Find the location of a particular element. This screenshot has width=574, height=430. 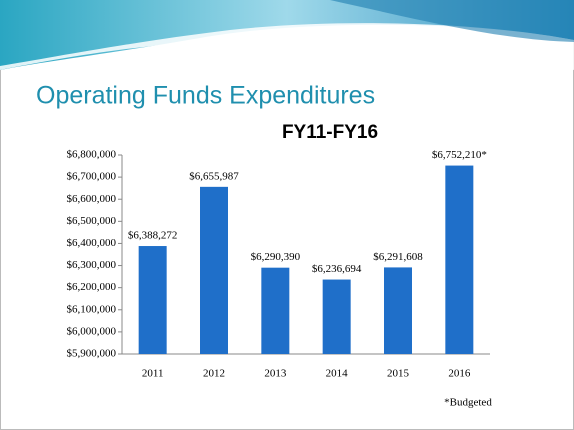

x-tick-label: 2012 is located at coordinates (214, 374).